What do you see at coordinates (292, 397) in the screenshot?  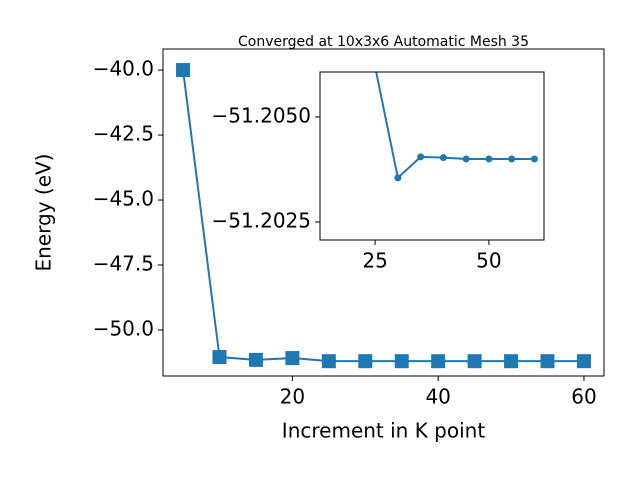 I see `x-tick-label: 20` at bounding box center [292, 397].